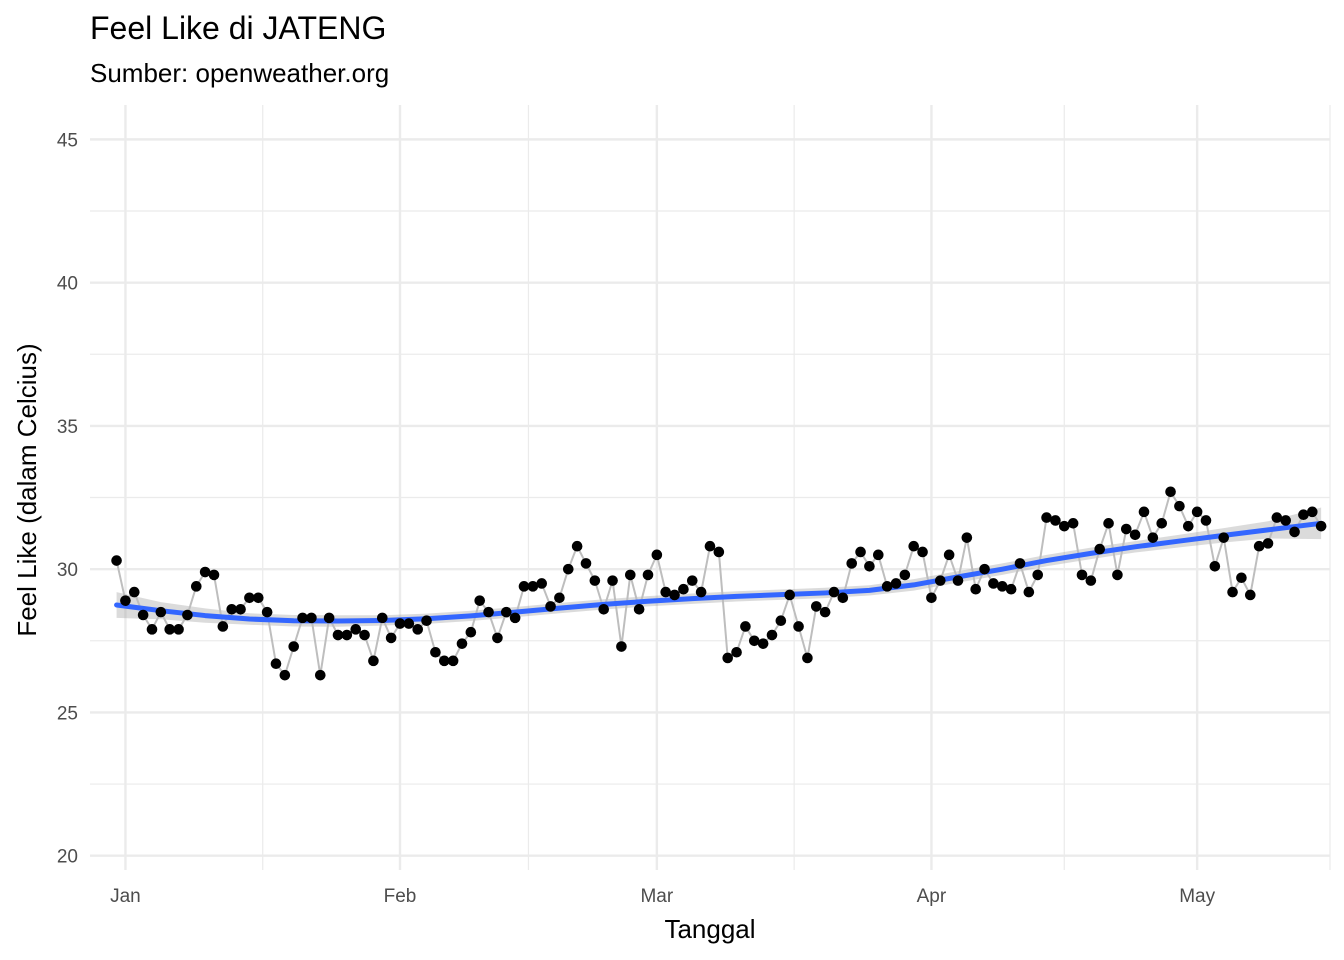 This screenshot has width=1344, height=960. Describe the element at coordinates (932, 896) in the screenshot. I see `x-tick-label: Apr` at that location.